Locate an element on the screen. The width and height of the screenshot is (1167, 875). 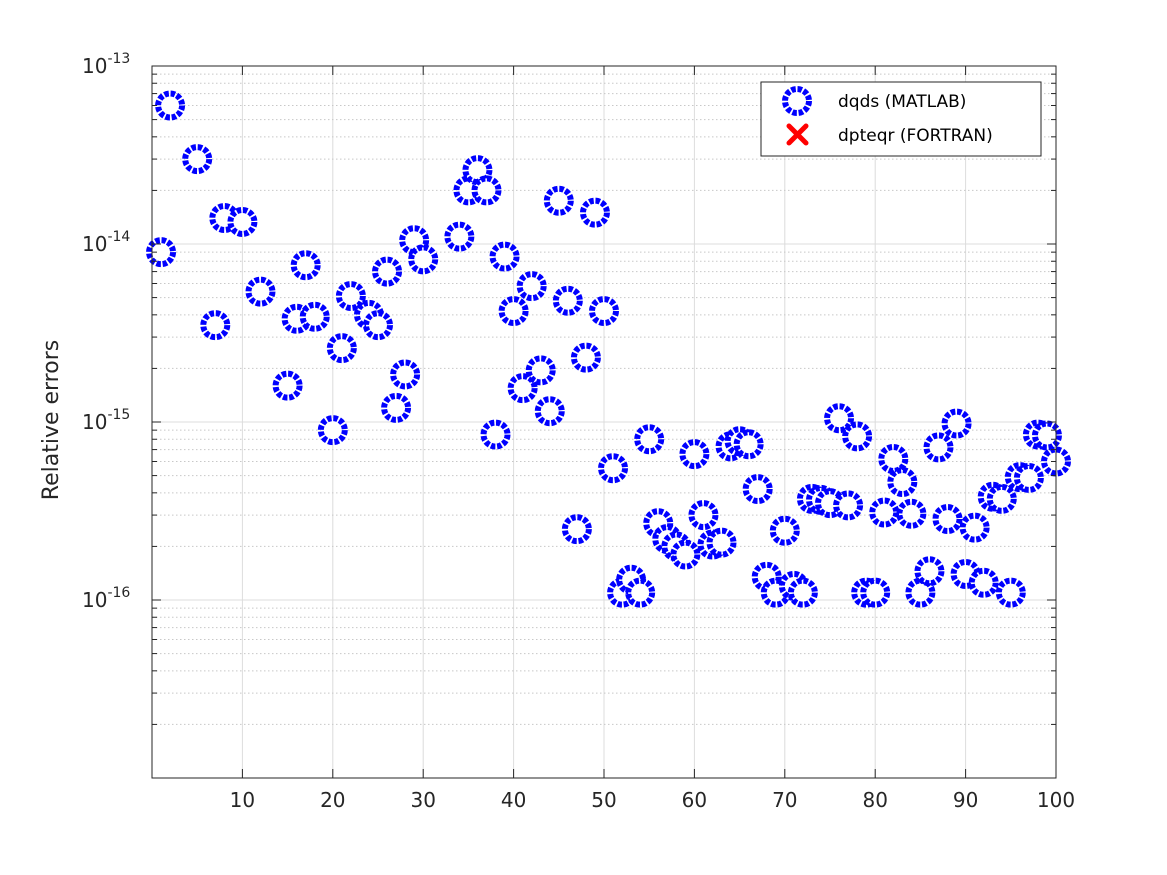
x-tick-label: 30 is located at coordinates (422, 800).